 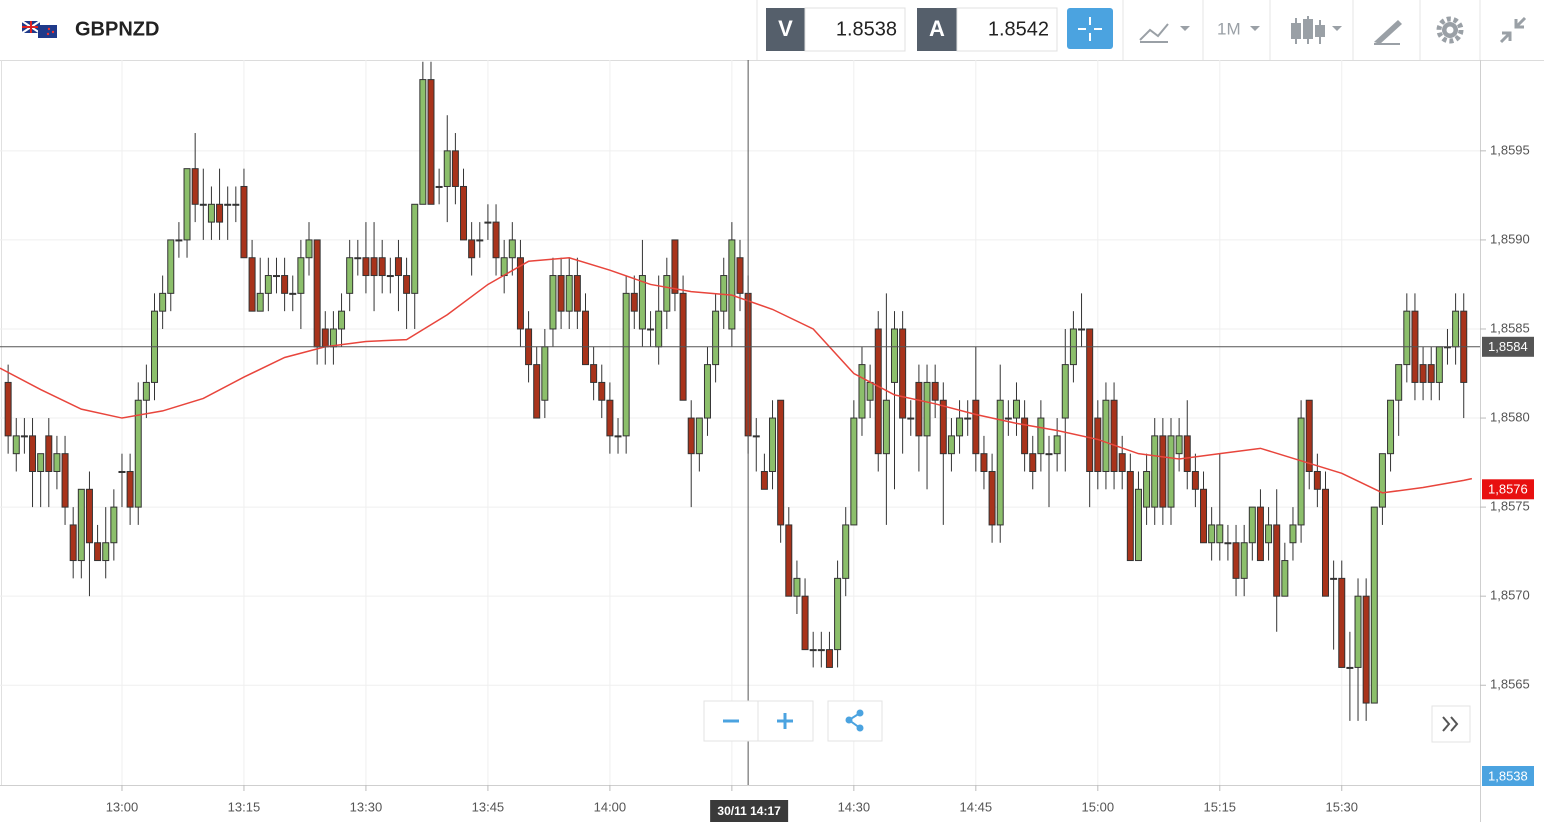 I want to click on timeframe-caret, so click(x=1255, y=28).